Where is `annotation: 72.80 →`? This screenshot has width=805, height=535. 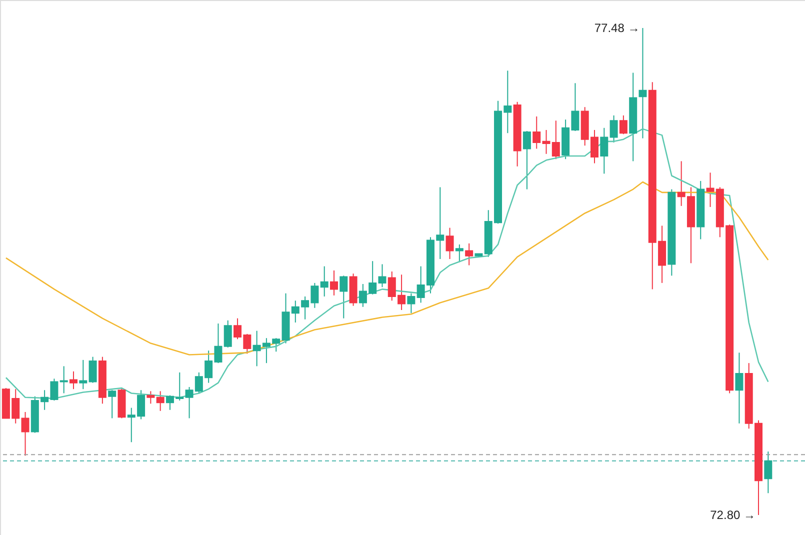
annotation: 72.80 → is located at coordinates (733, 515).